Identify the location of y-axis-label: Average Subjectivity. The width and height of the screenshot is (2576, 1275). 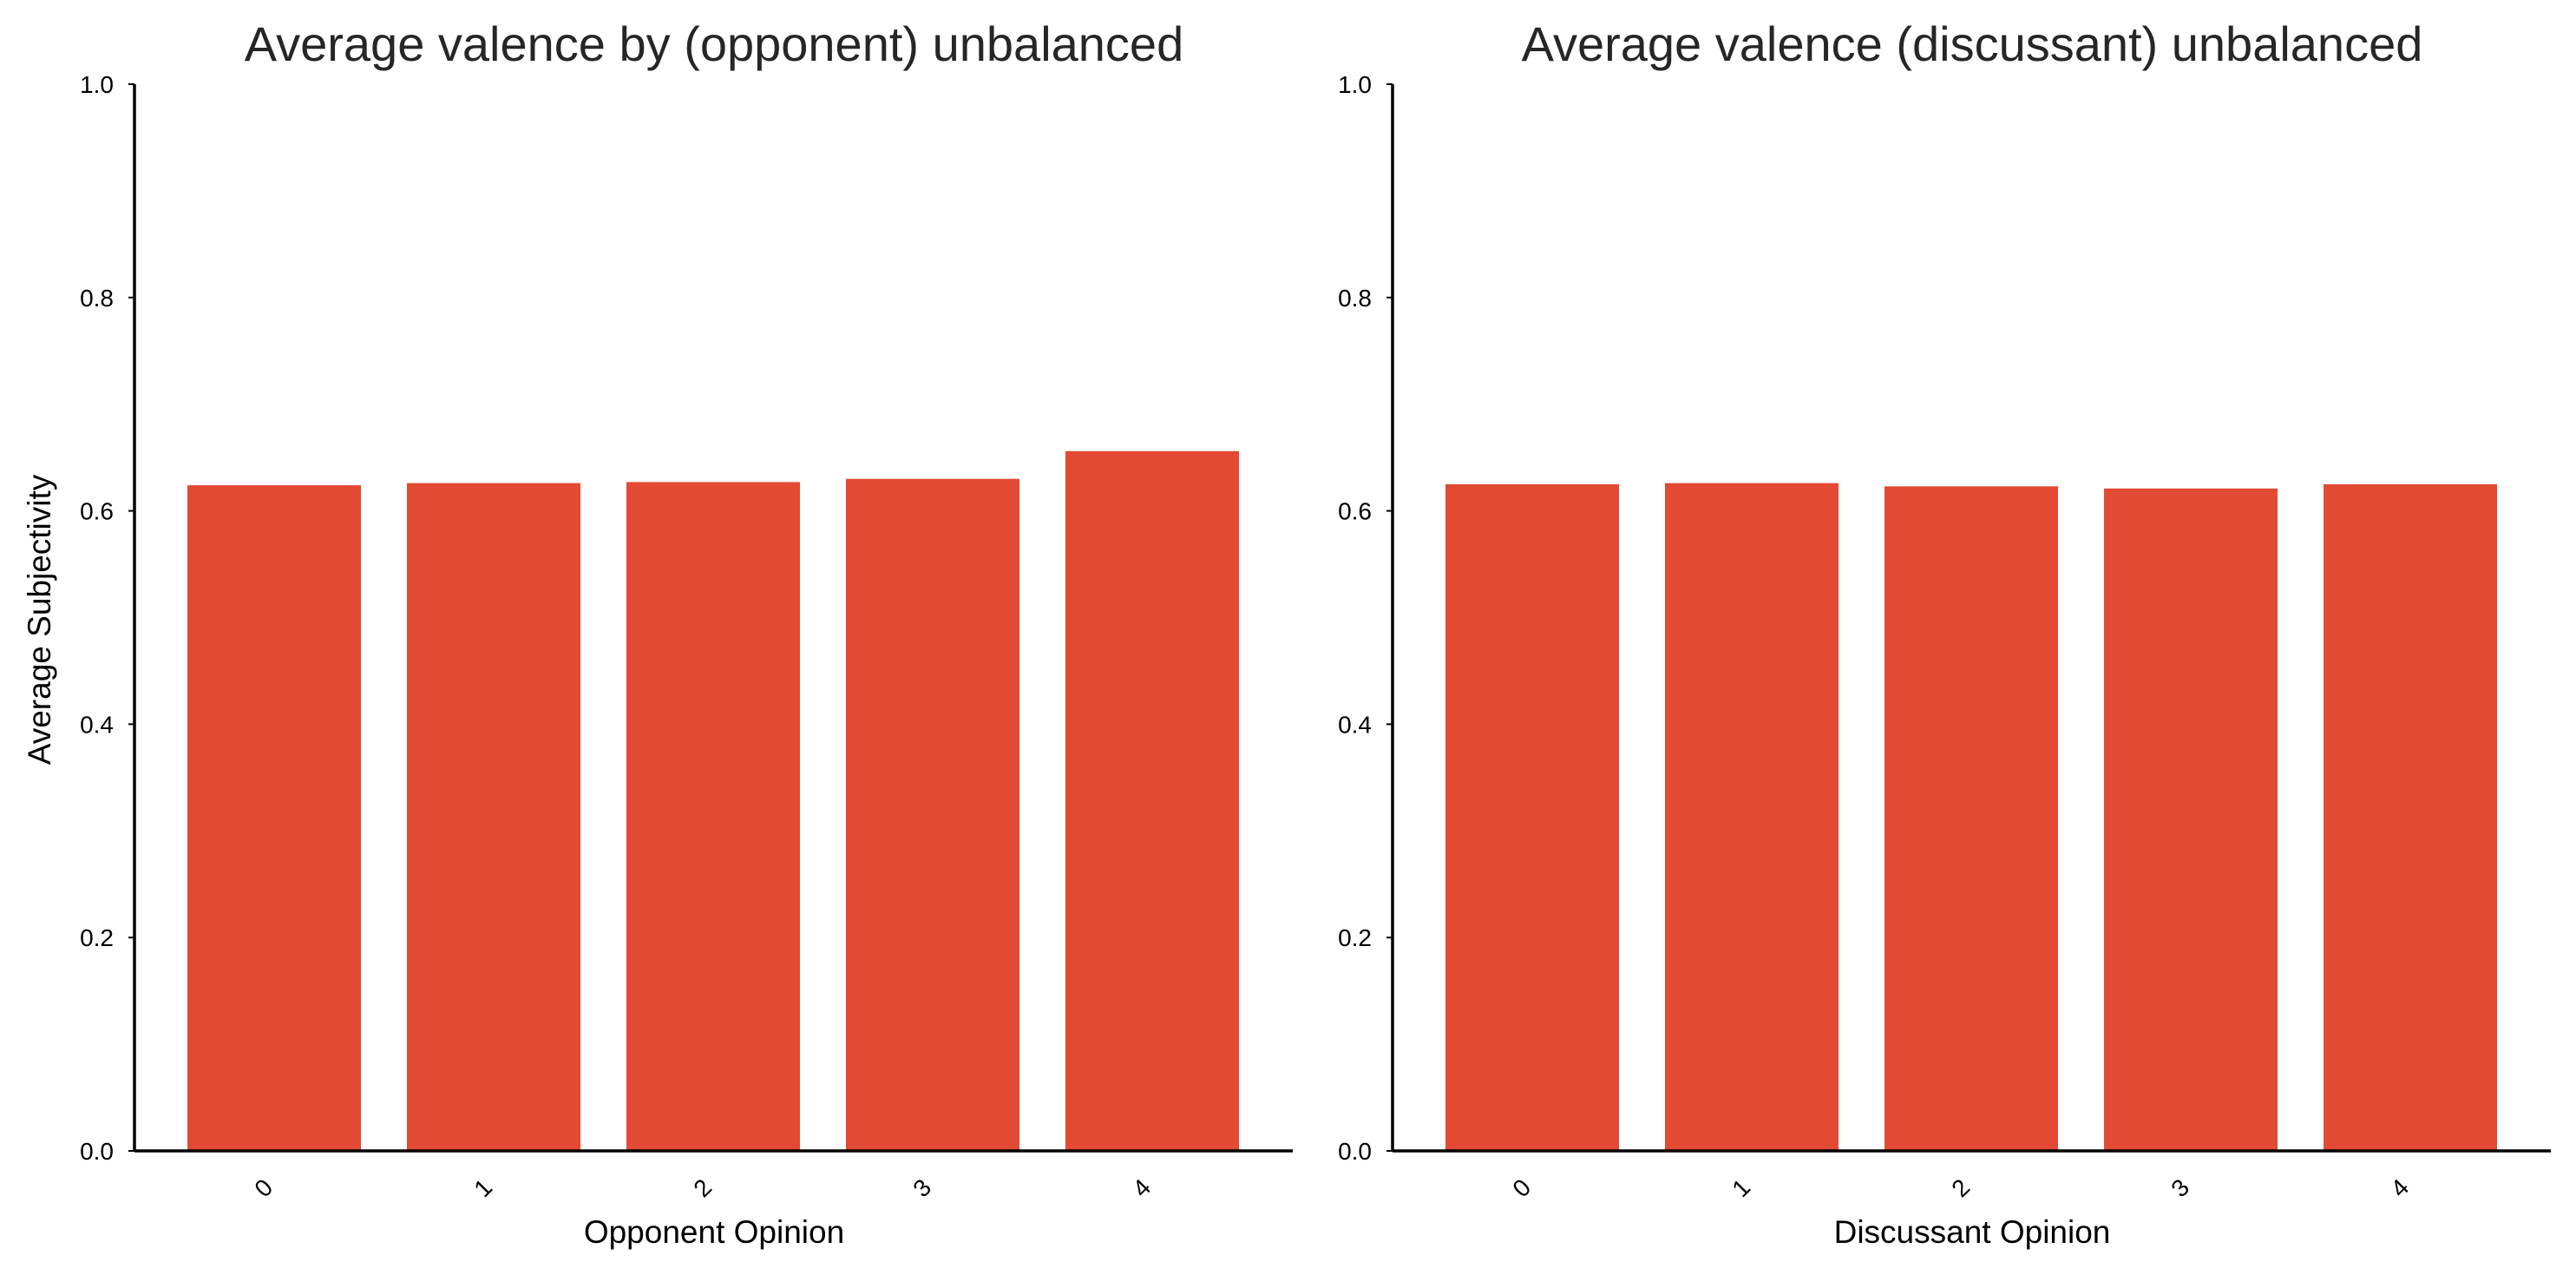
(39, 619).